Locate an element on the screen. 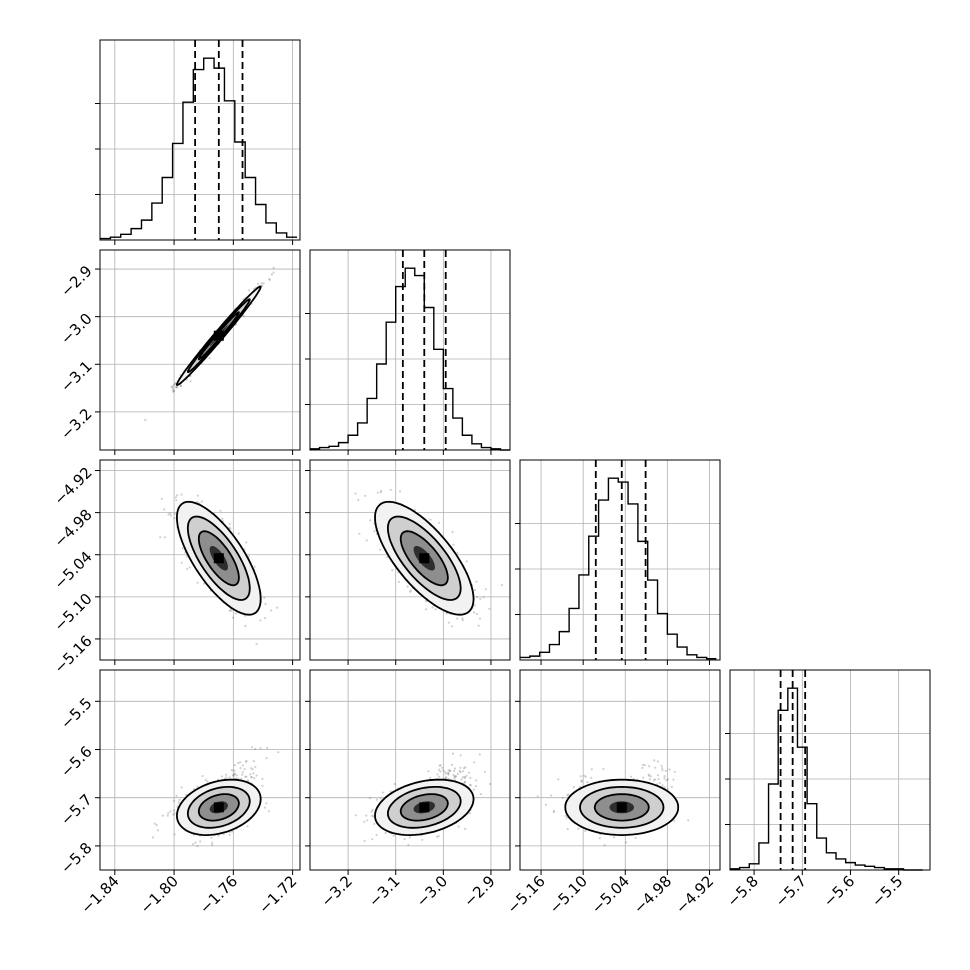  histogram-step-line is located at coordinates (826, 779).